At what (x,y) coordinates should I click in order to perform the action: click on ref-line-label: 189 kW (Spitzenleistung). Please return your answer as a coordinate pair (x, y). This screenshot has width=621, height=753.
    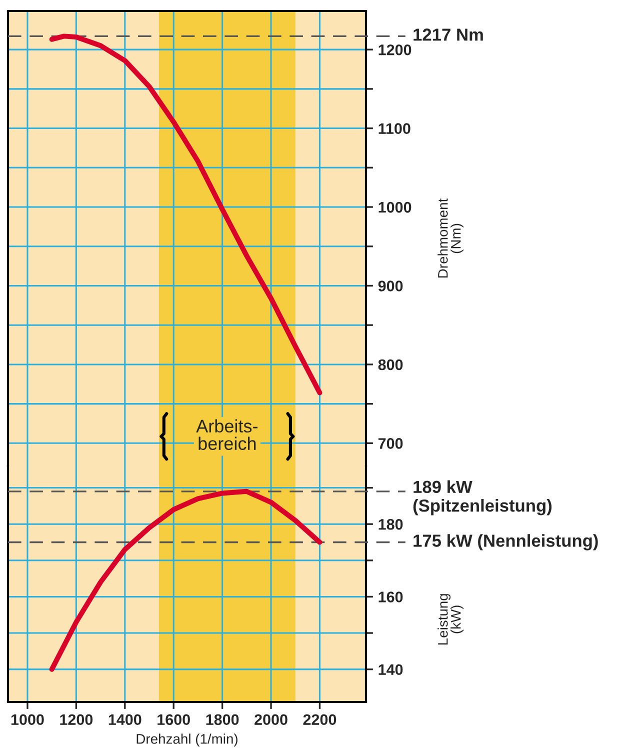
    Looking at the image, I should click on (482, 498).